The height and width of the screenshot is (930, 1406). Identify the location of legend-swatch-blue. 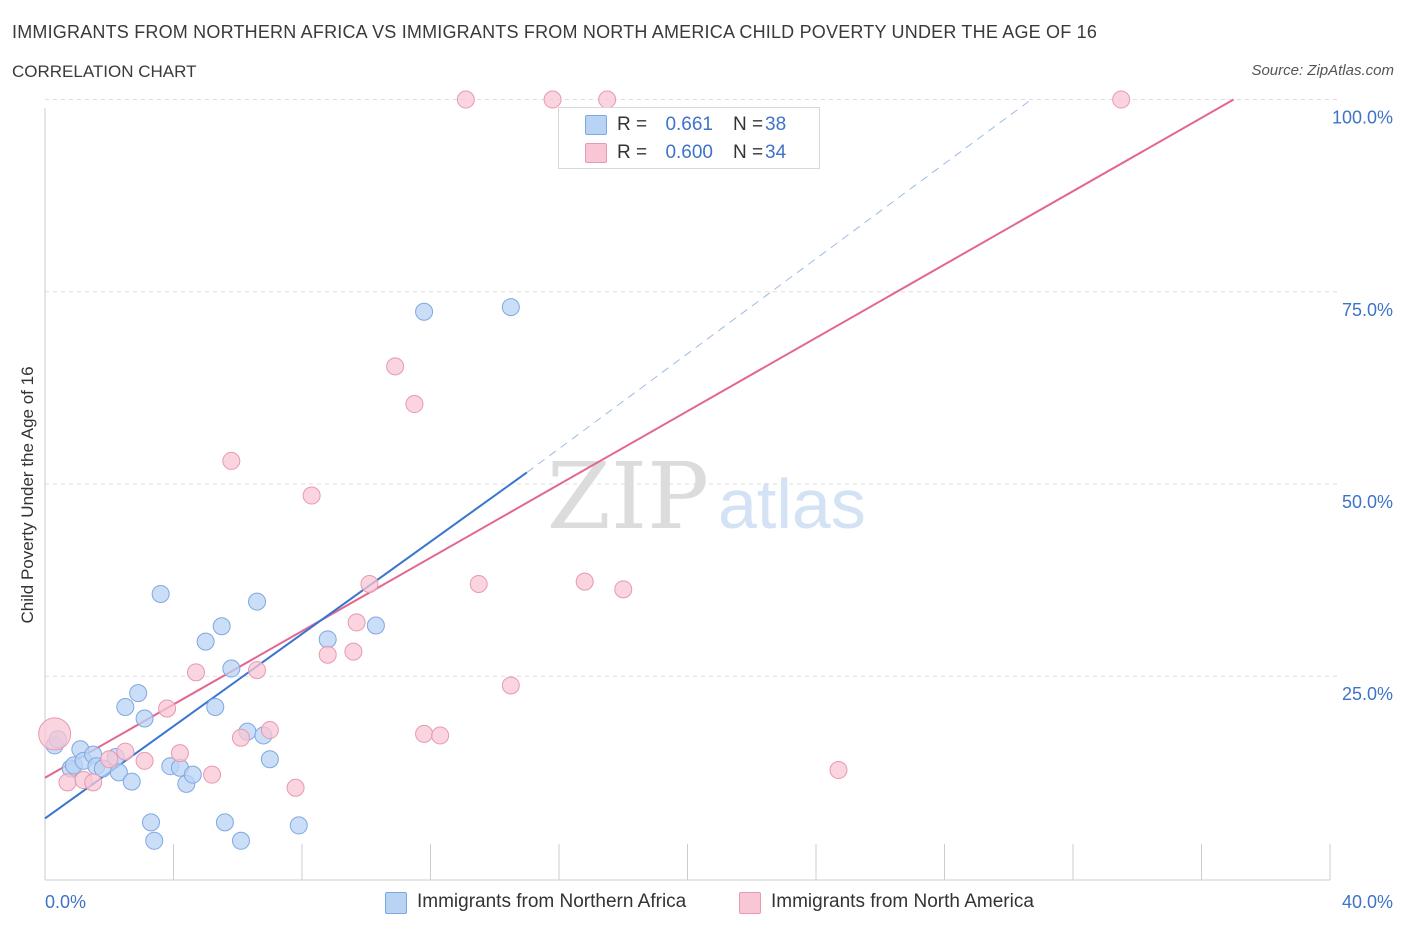
(596, 125).